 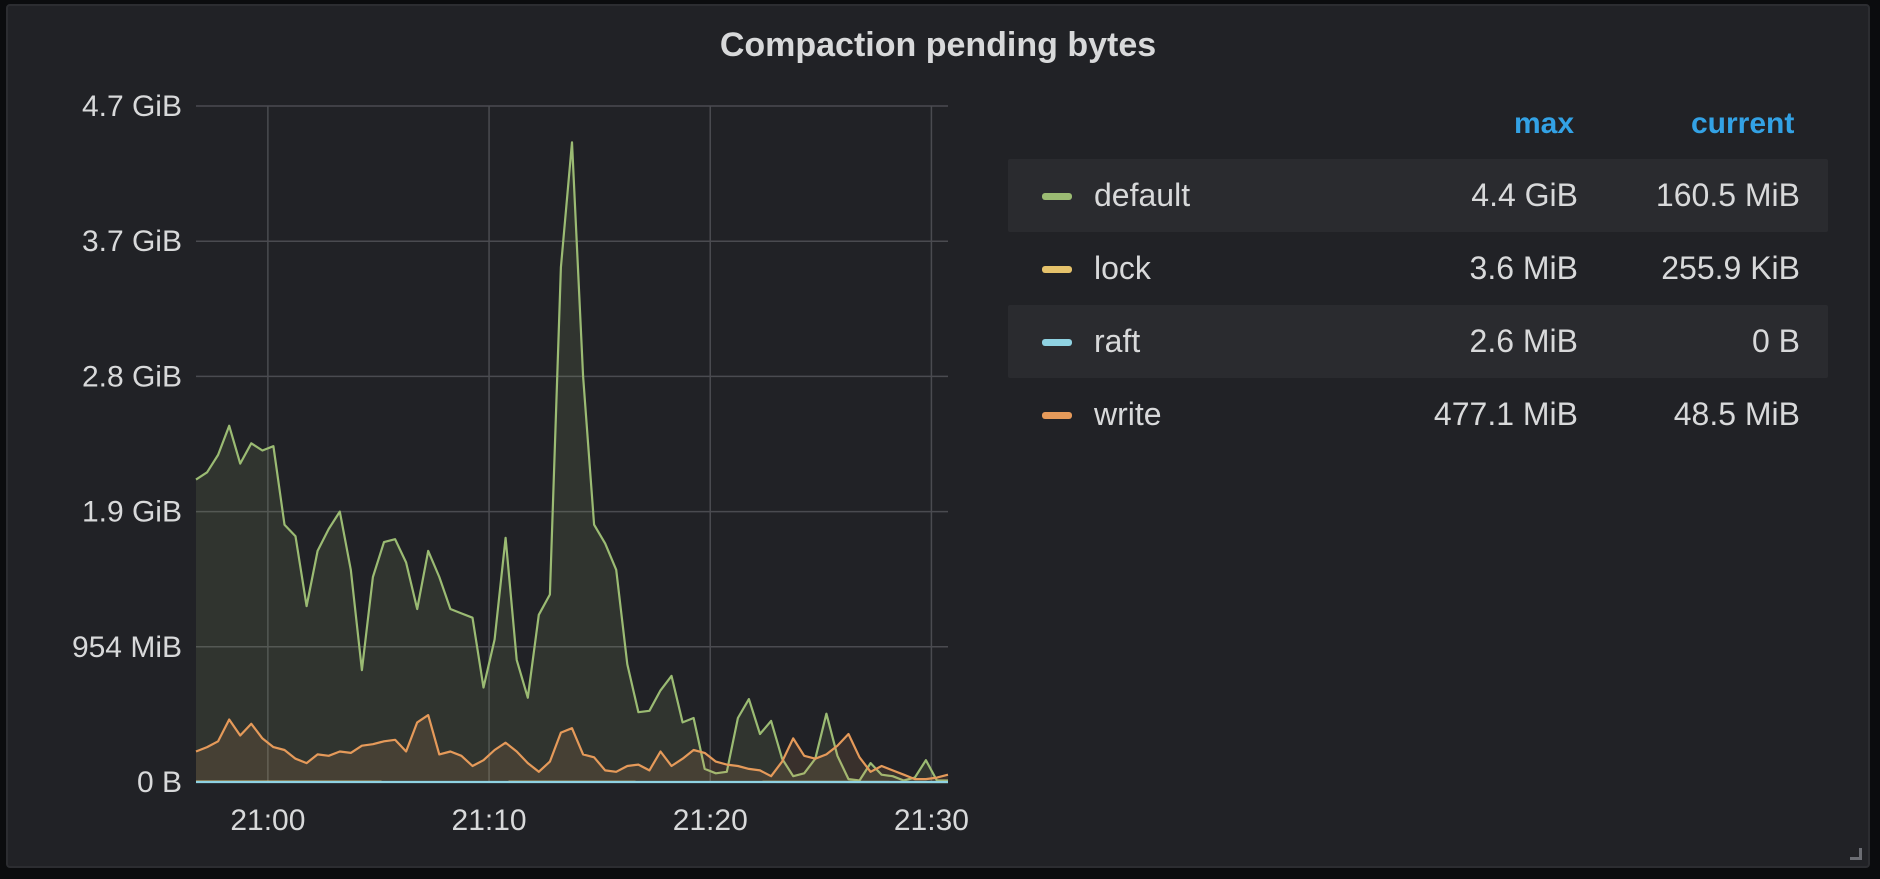 I want to click on legend-item-max: 477.1 MiB, so click(x=1505, y=414).